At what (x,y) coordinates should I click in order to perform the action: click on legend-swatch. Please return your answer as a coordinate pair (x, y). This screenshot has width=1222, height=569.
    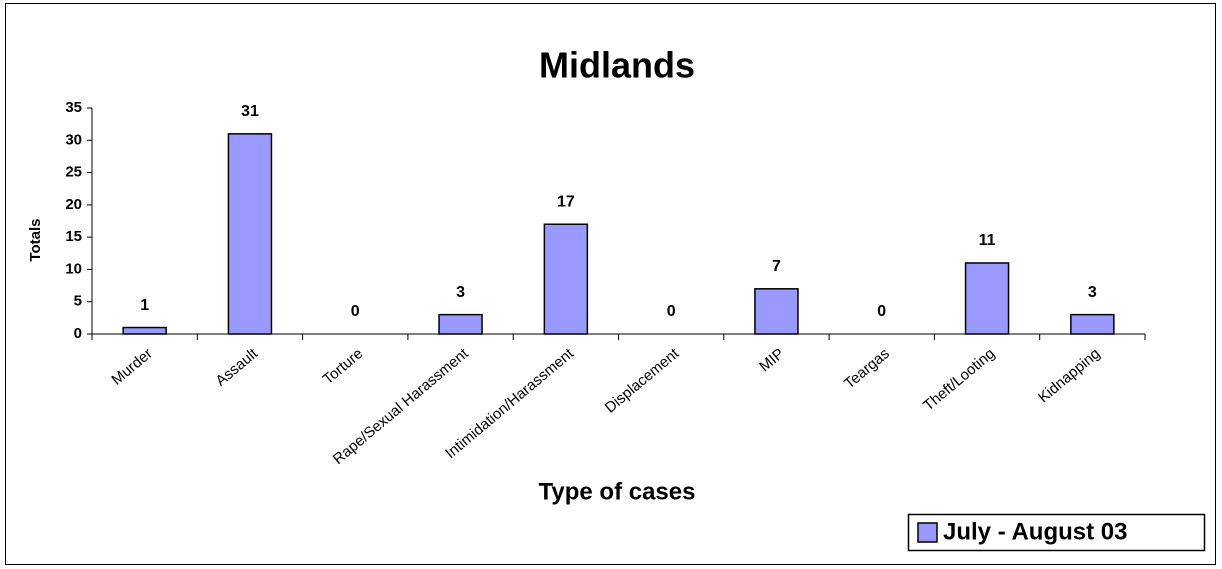
    Looking at the image, I should click on (927, 532).